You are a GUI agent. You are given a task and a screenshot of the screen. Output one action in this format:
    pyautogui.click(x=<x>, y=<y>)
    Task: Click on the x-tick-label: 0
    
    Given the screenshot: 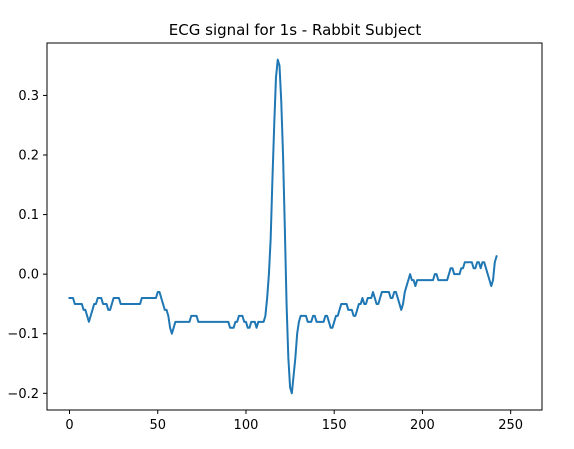 What is the action you would take?
    pyautogui.click(x=69, y=425)
    